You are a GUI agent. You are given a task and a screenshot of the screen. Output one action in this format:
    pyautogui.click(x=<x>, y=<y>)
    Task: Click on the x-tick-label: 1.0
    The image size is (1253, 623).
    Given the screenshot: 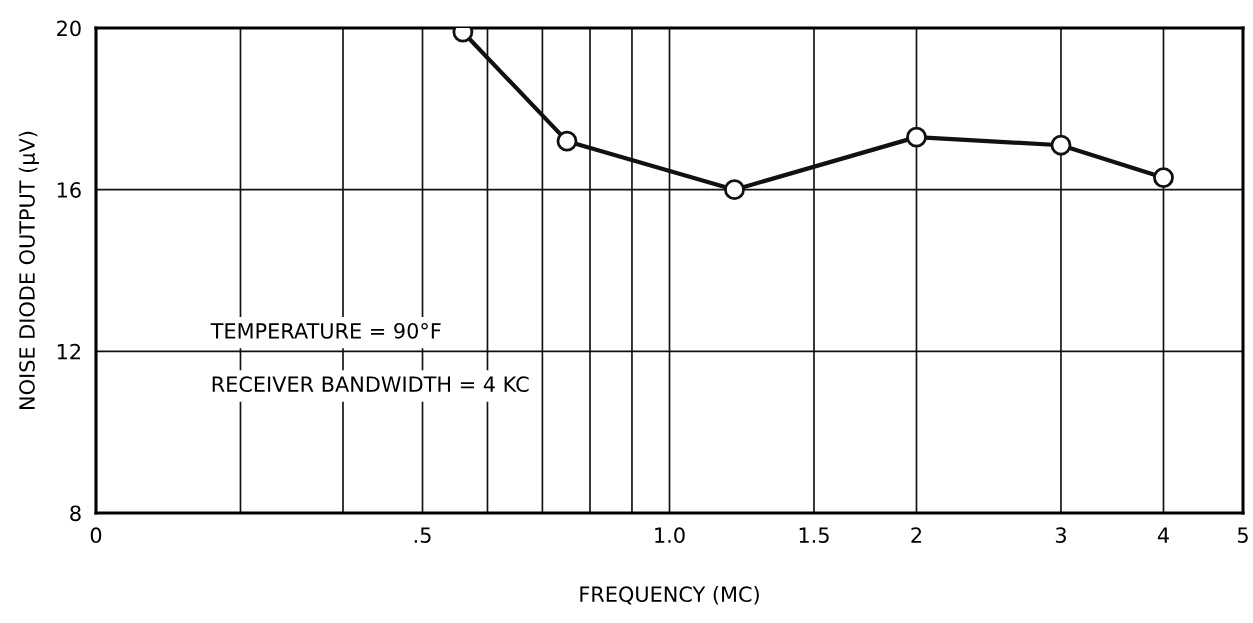 What is the action you would take?
    pyautogui.click(x=670, y=535)
    